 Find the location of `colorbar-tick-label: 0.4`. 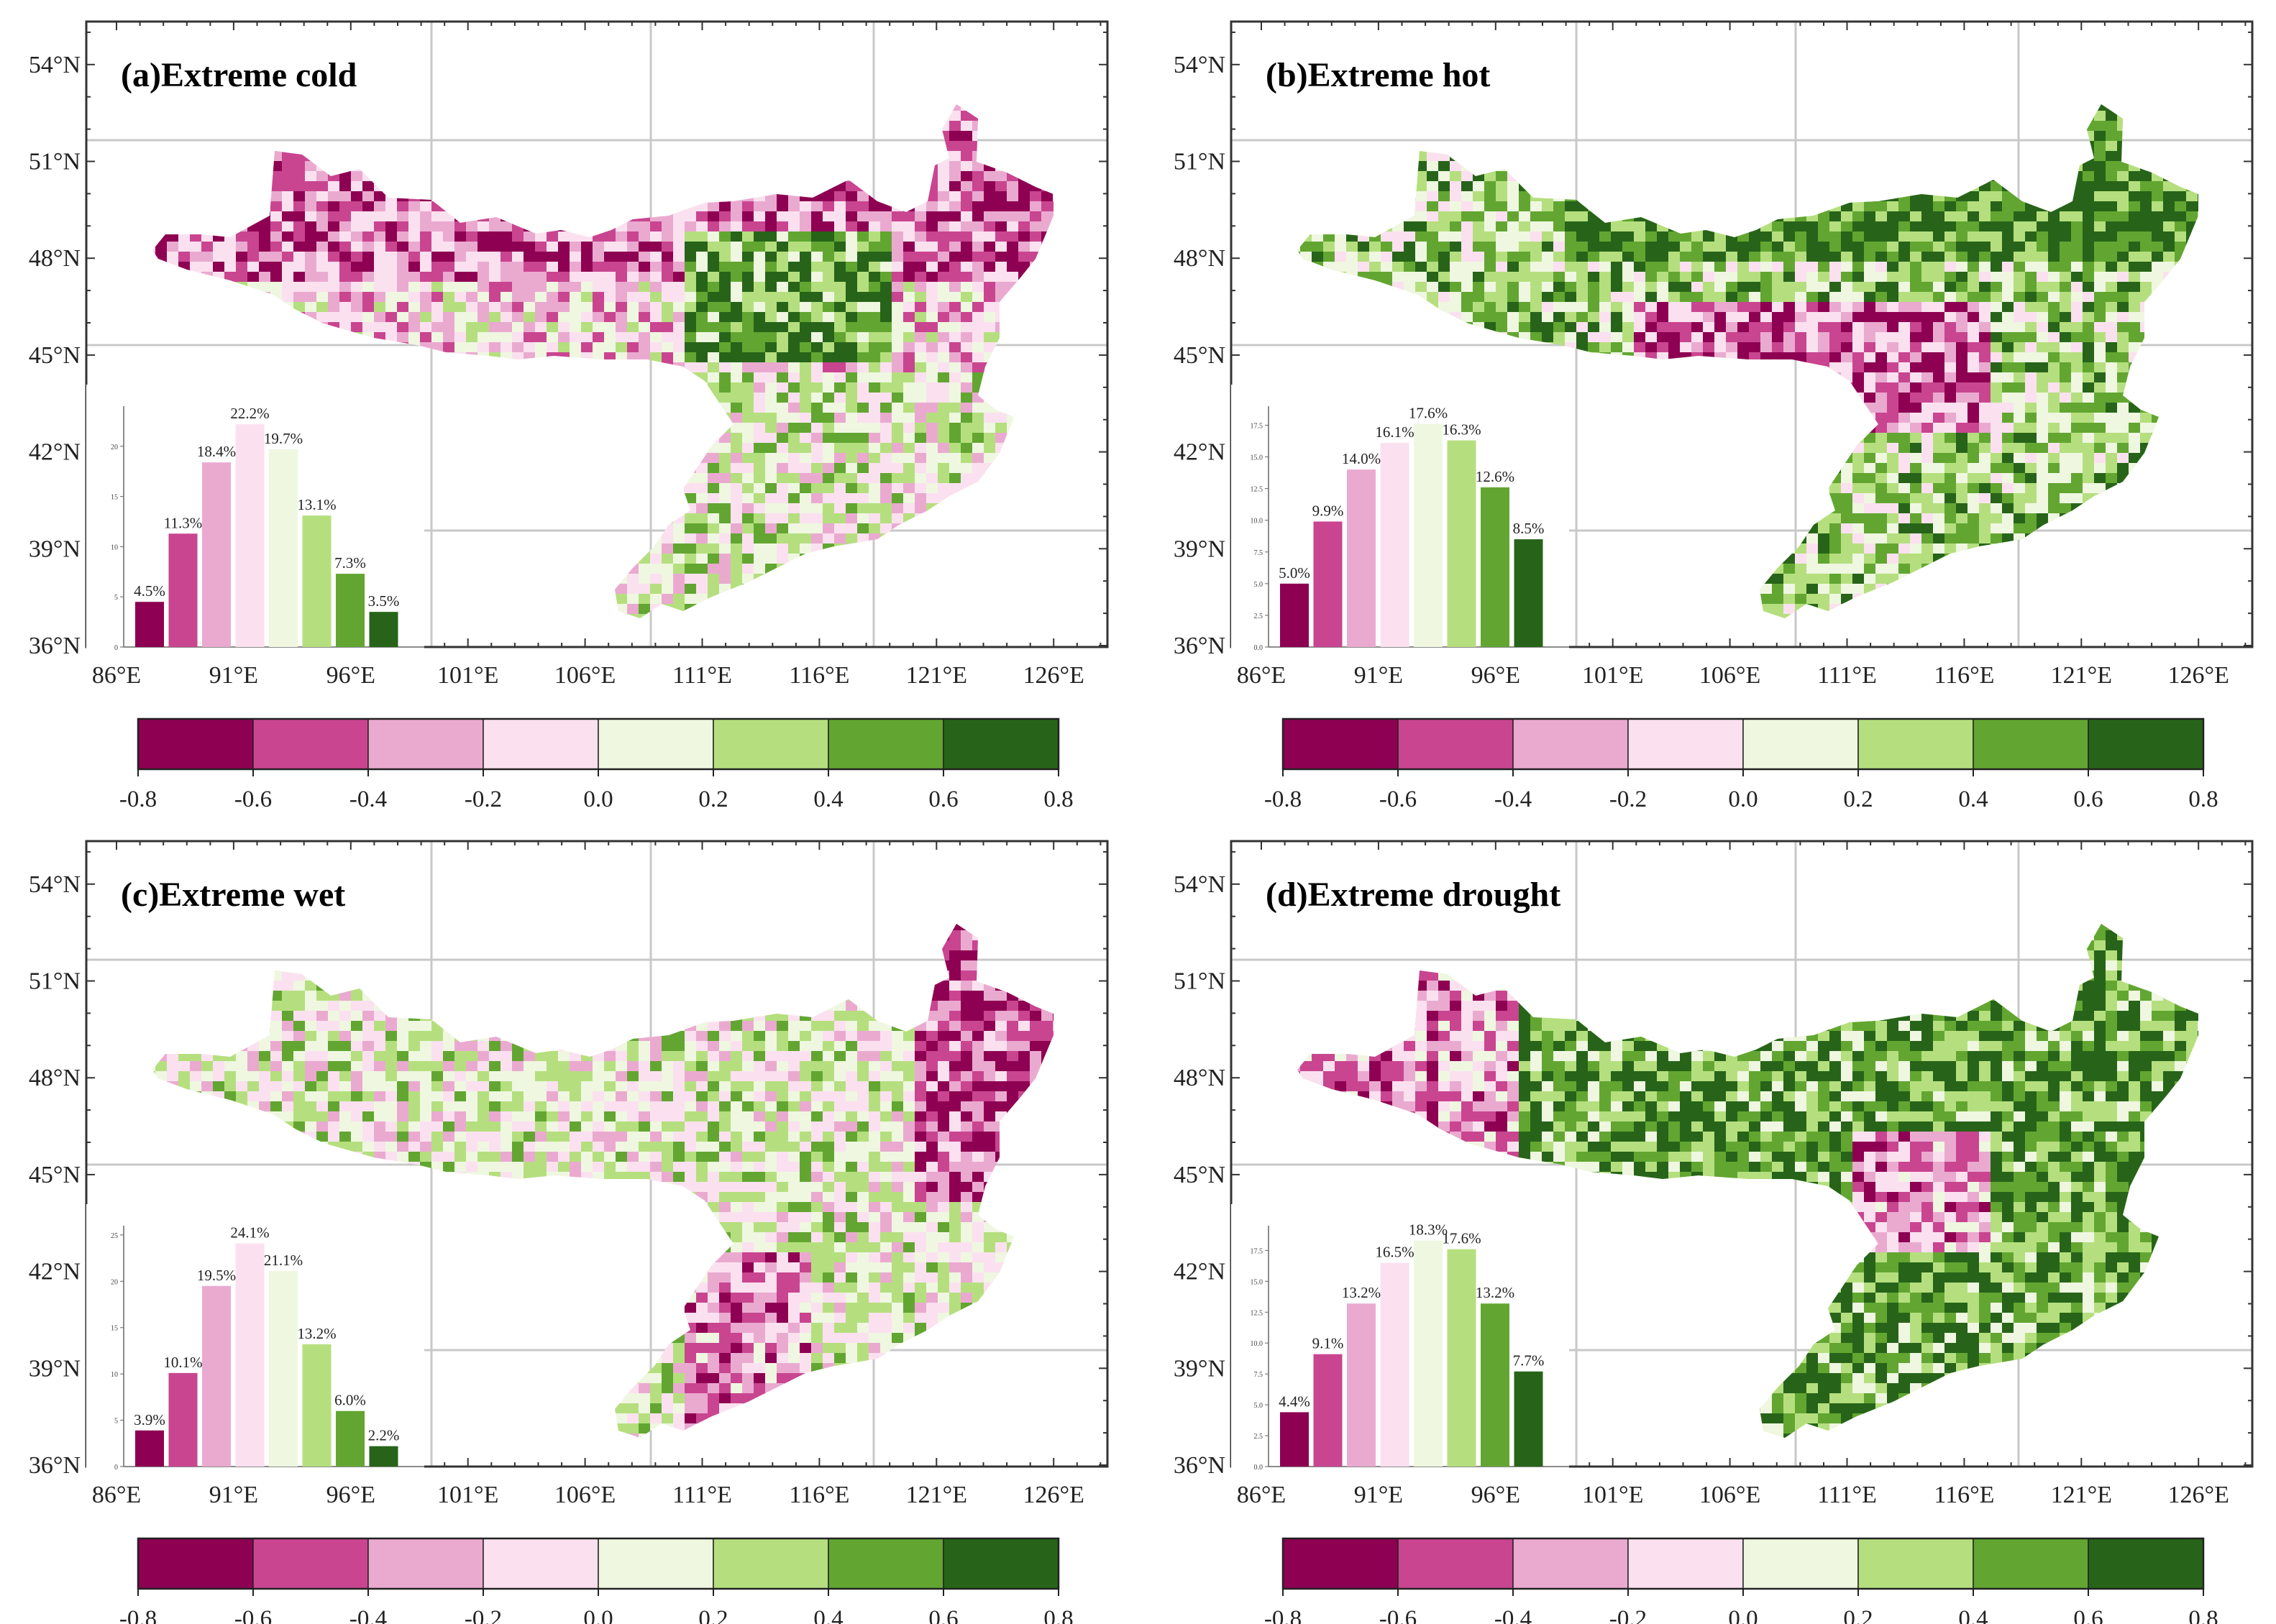

colorbar-tick-label: 0.4 is located at coordinates (1973, 799).